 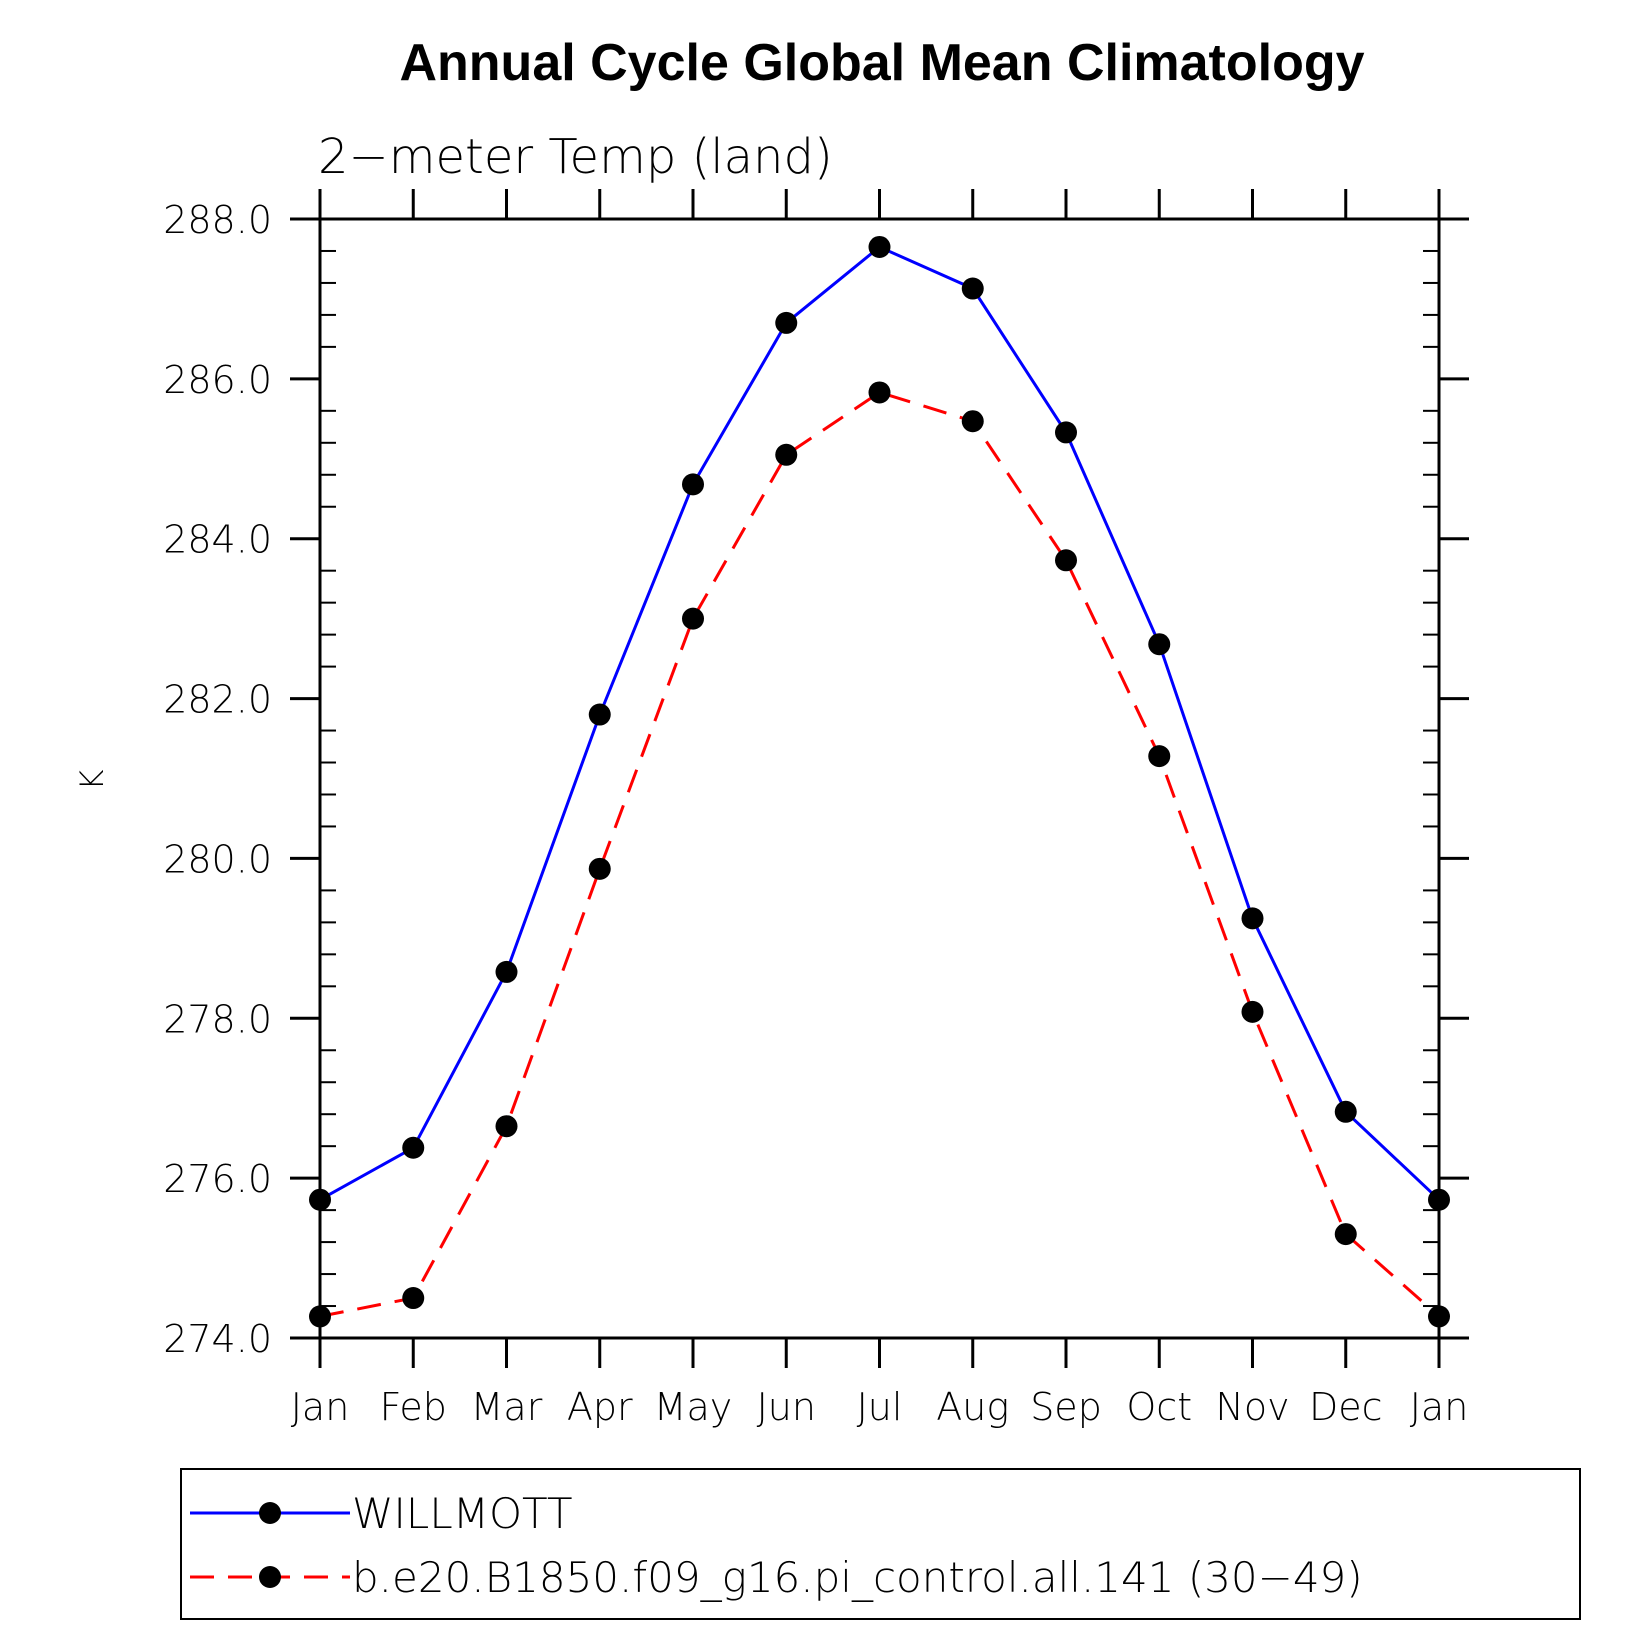 What do you see at coordinates (1346, 1407) in the screenshot?
I see `x-tick-label: Dec` at bounding box center [1346, 1407].